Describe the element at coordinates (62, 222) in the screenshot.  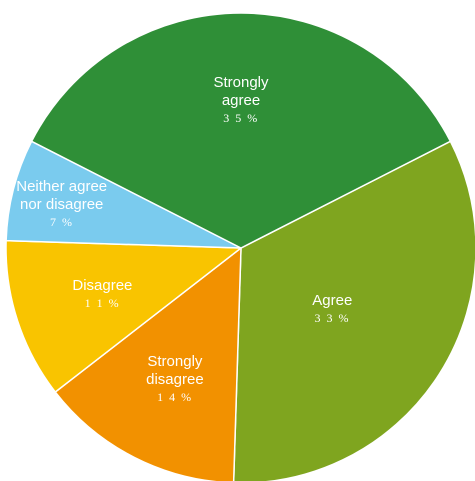
I see `slice-percent: 7 %` at that location.